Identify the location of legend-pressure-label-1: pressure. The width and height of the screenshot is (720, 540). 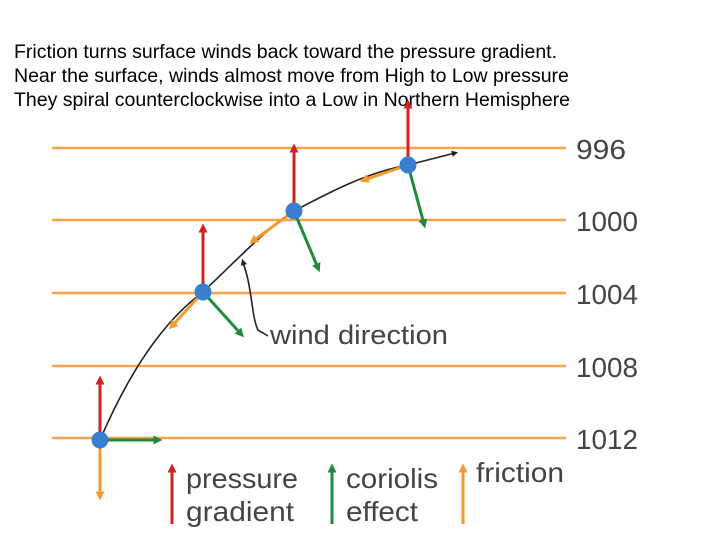
(242, 478).